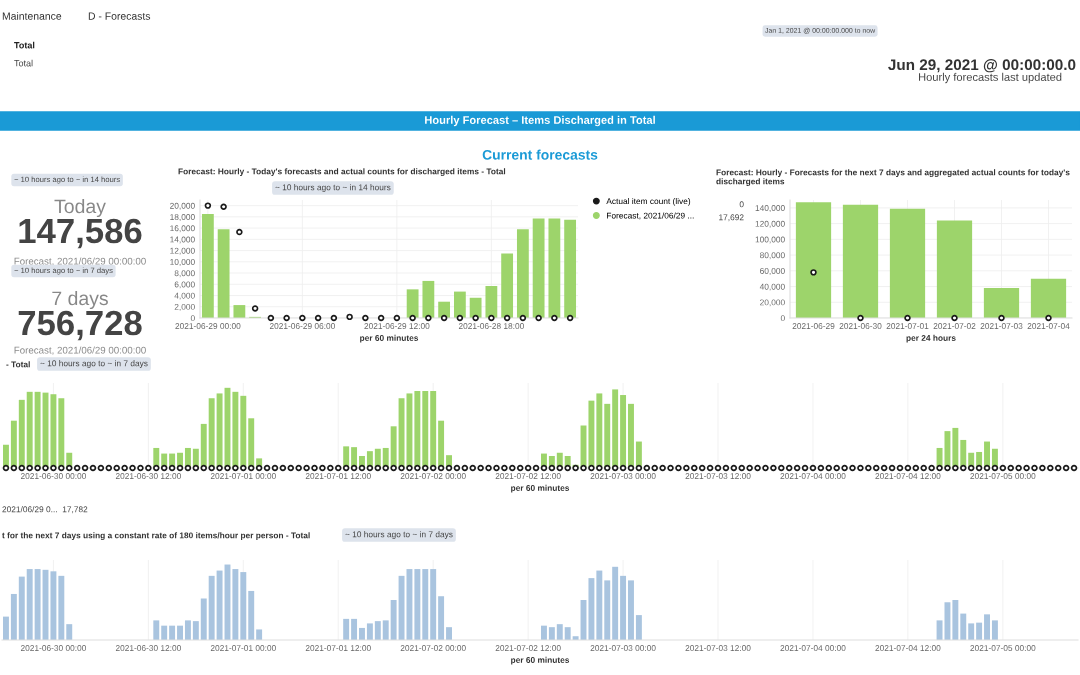 The height and width of the screenshot is (675, 1080). What do you see at coordinates (1001, 326) in the screenshot?
I see `x-tick-label: 2021-07-03` at bounding box center [1001, 326].